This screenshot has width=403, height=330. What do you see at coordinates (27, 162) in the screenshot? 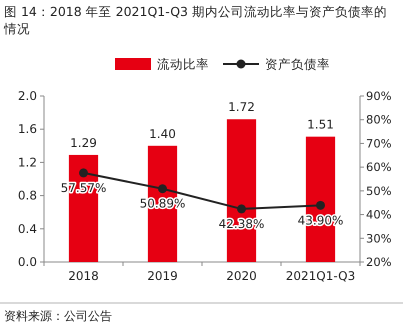
I see `y-tick-label: 1.2` at bounding box center [27, 162].